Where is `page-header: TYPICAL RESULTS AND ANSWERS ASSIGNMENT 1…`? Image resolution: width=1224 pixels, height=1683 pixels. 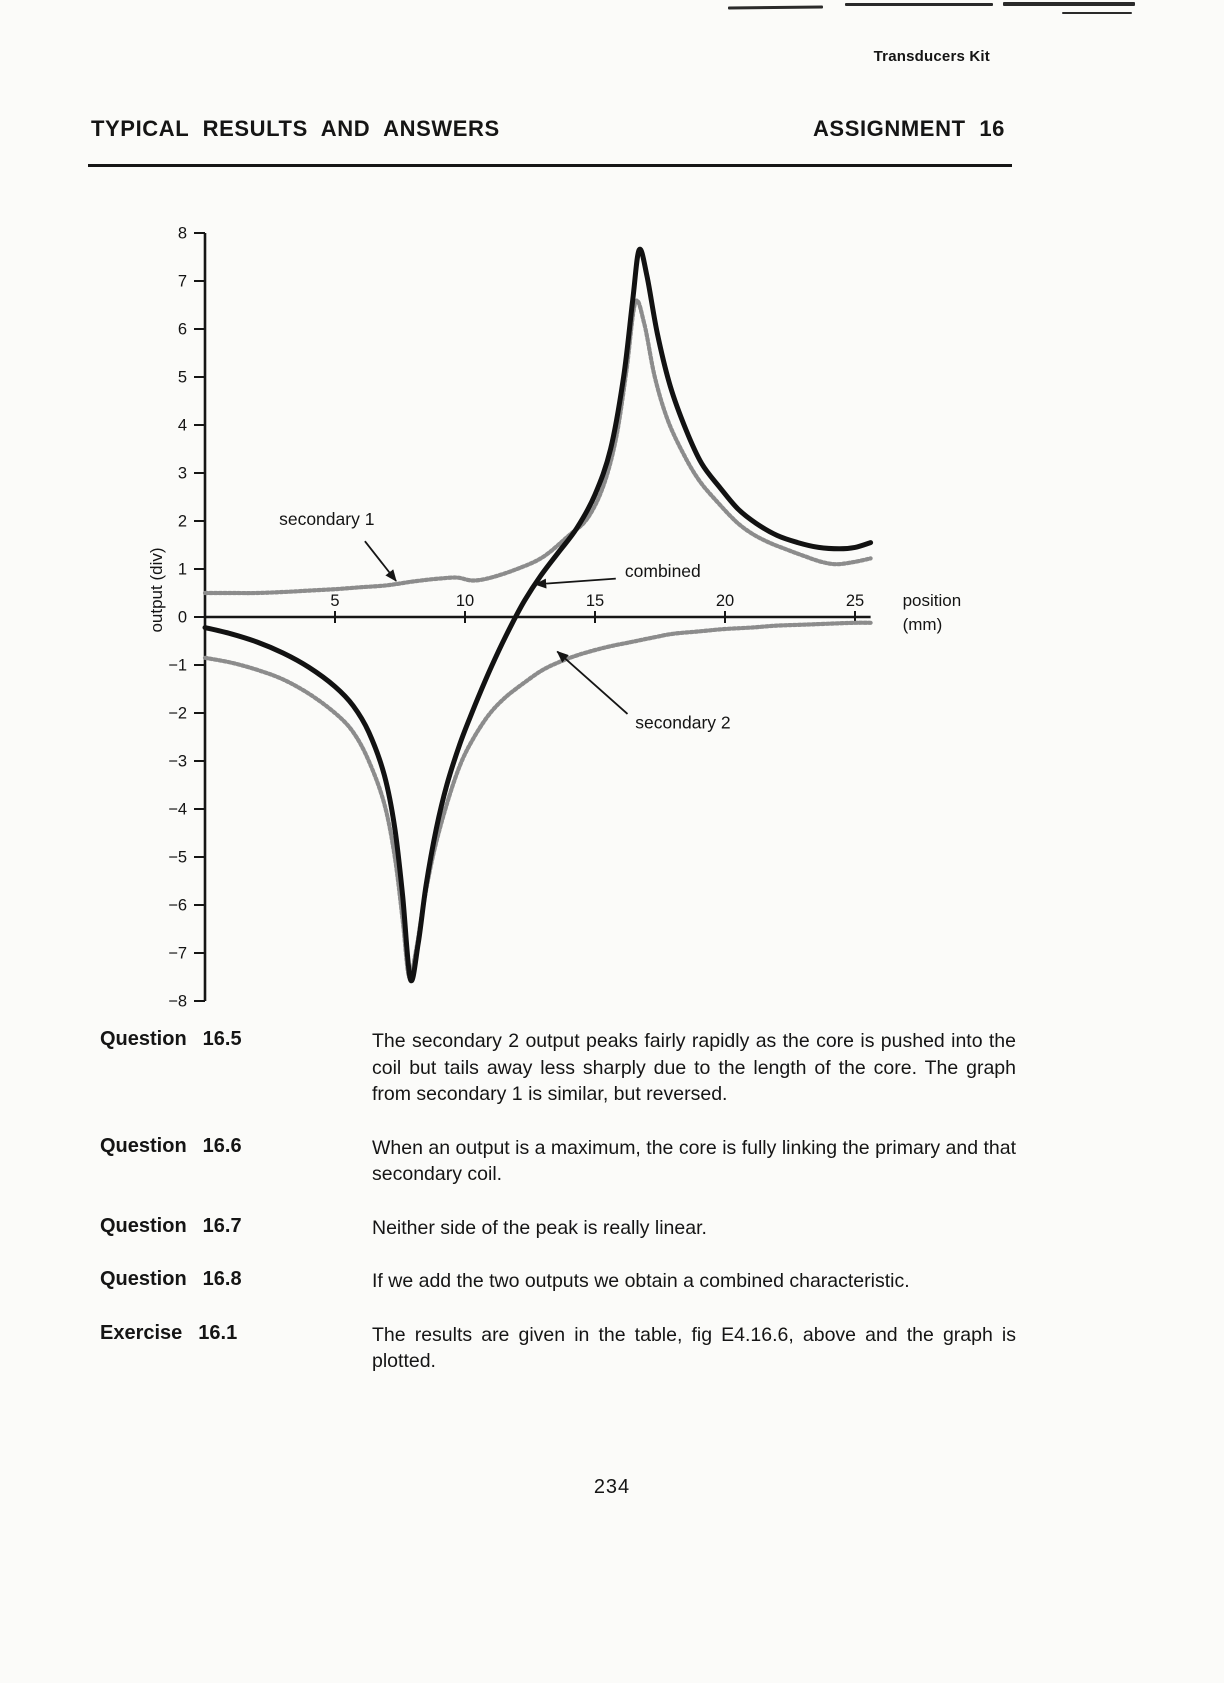 page-header: TYPICAL RESULTS AND ANSWERS ASSIGNMENT 1… is located at coordinates (548, 129).